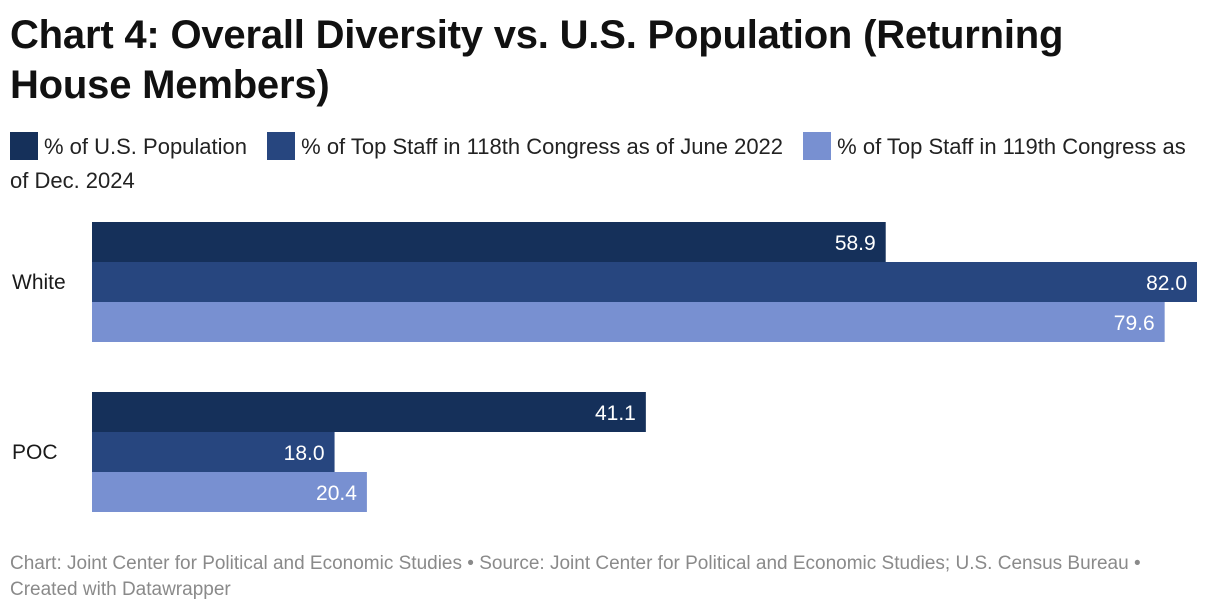 The image size is (1220, 616). I want to click on value-label-white-series-0: 58.9, so click(855, 243).